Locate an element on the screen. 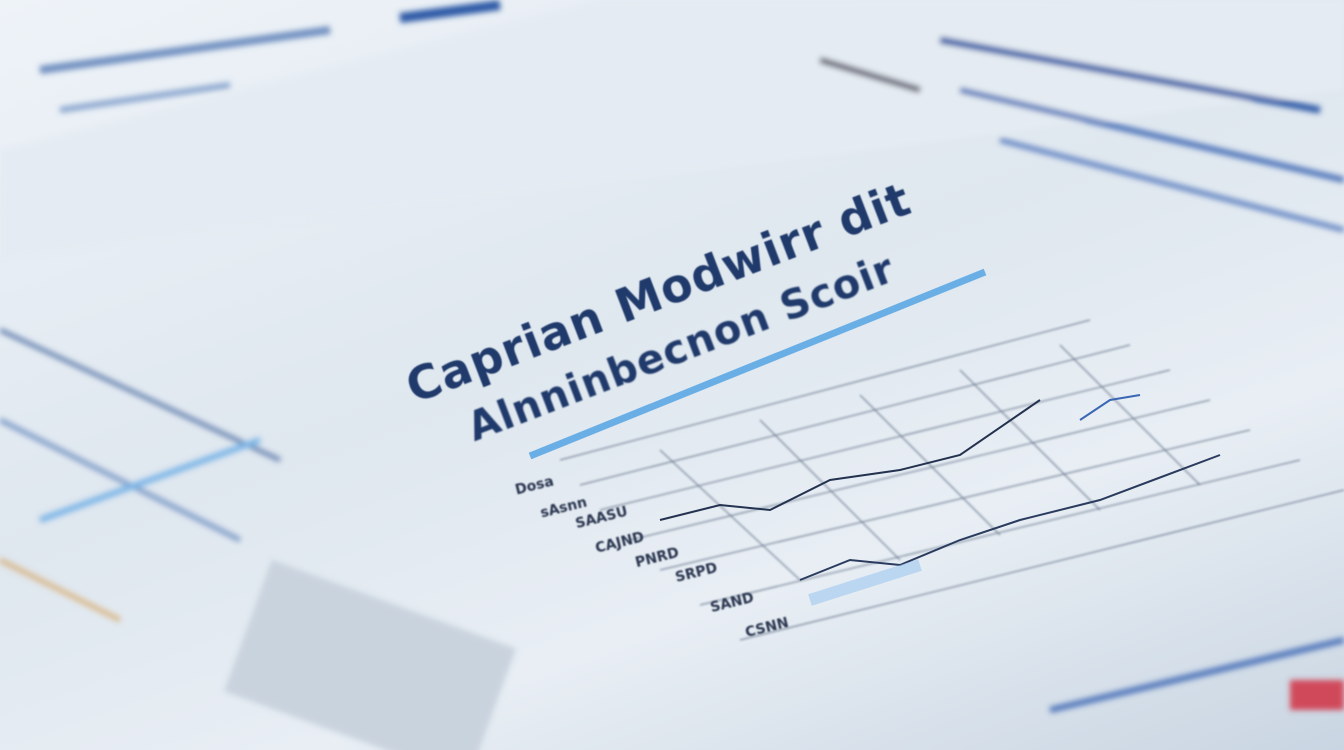 The image size is (1344, 750). accent-bar is located at coordinates (757, 364).